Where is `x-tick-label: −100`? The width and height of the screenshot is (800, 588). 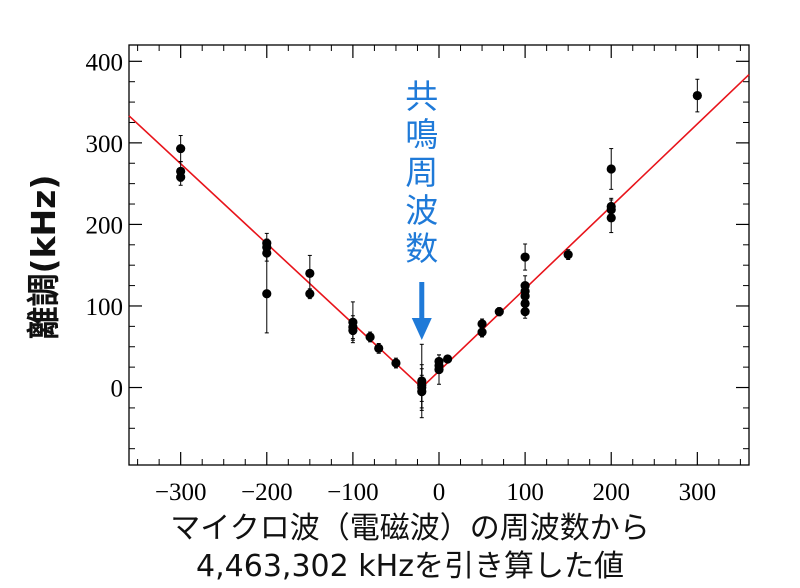
x-tick-label: −100 is located at coordinates (353, 492).